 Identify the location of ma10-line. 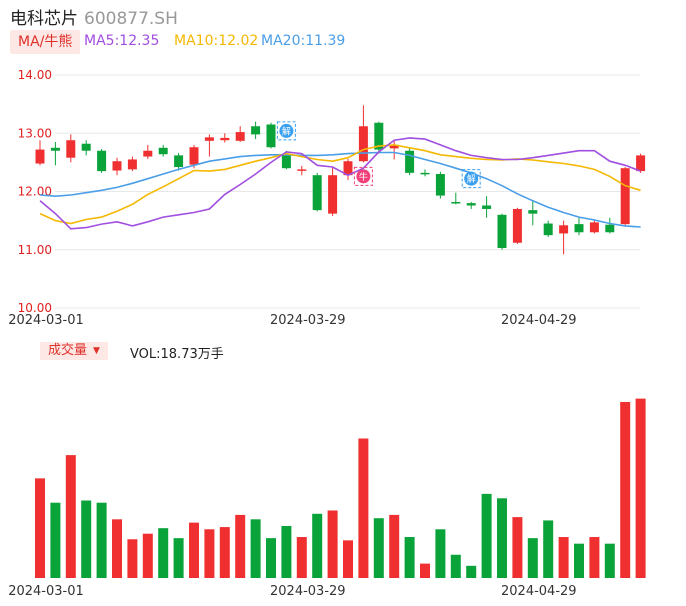
(340, 184).